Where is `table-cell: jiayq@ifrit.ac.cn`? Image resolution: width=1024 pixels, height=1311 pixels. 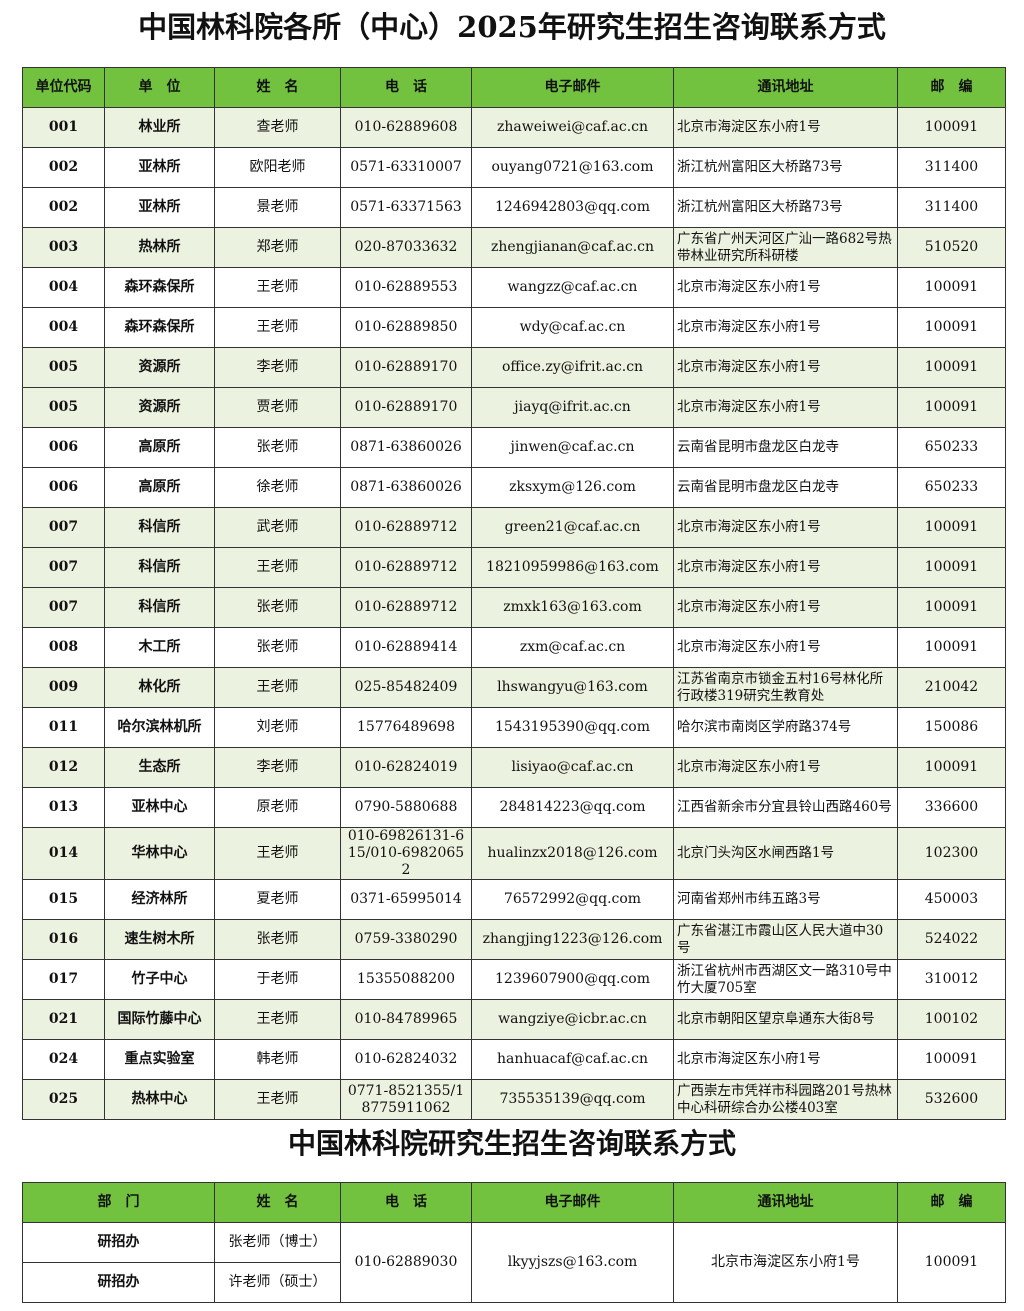
table-cell: jiayq@ifrit.ac.cn is located at coordinates (572, 407).